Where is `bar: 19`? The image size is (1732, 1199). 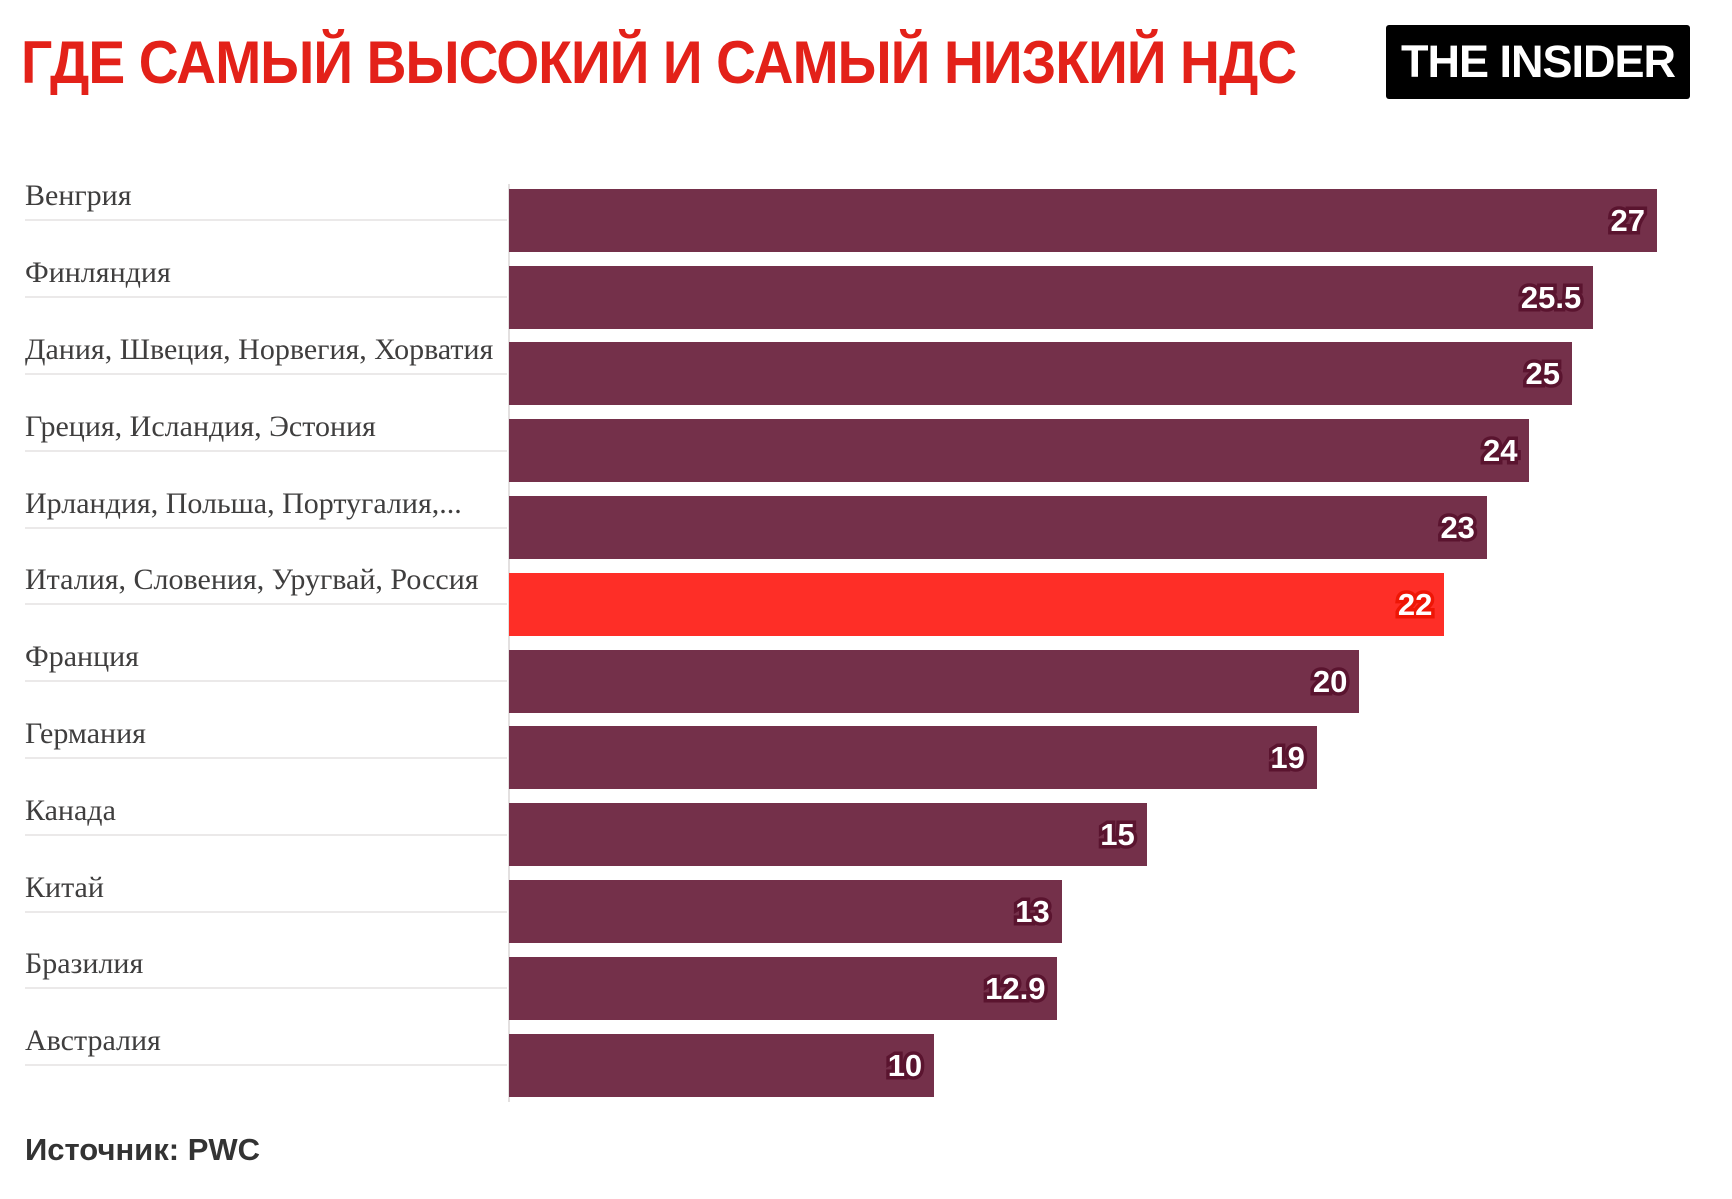 bar: 19 is located at coordinates (913, 758).